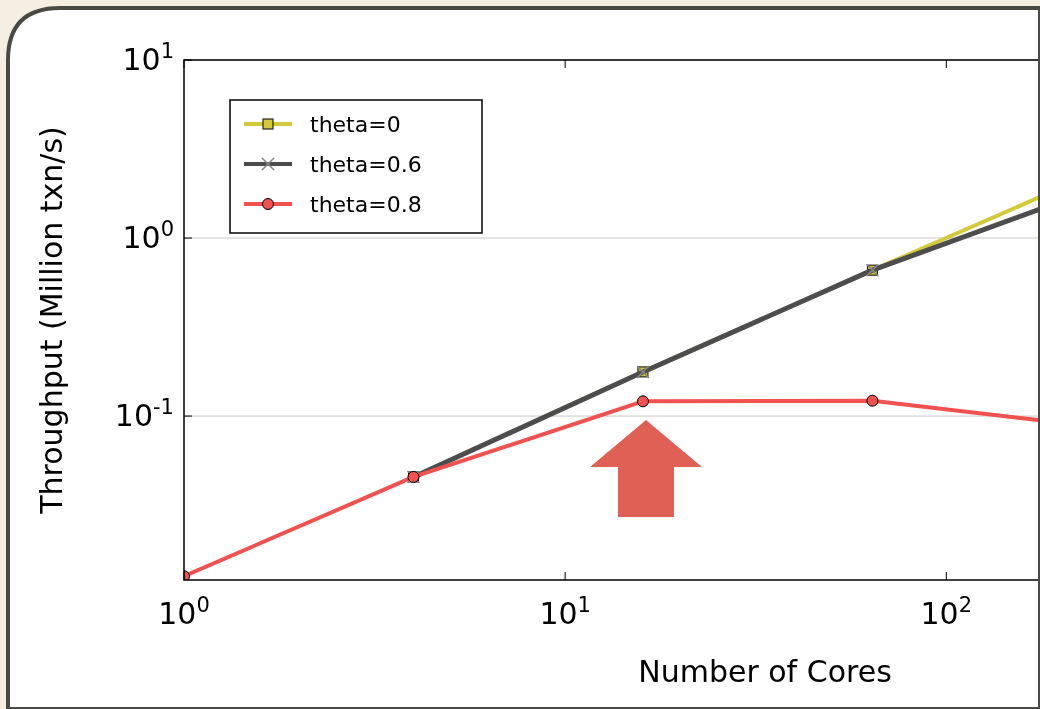  I want to click on legend-label: theta=0.8, so click(366, 204).